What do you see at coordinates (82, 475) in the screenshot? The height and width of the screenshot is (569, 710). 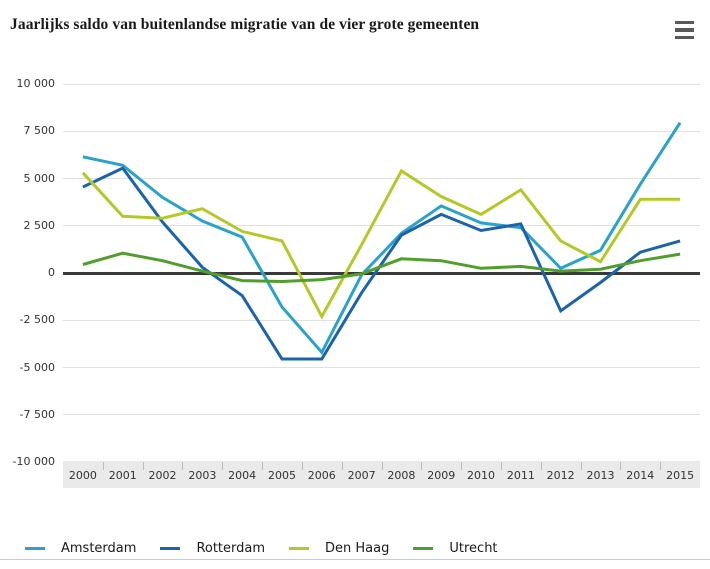 I see `x-axis-year-label: 2000` at bounding box center [82, 475].